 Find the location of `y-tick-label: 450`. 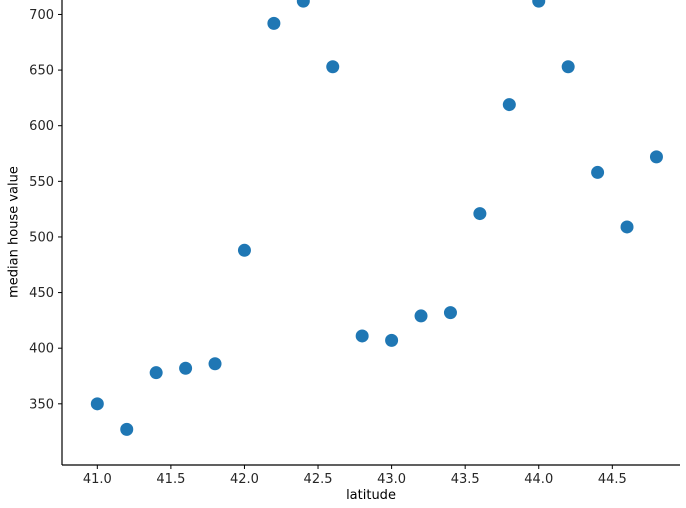

y-tick-label: 450 is located at coordinates (41, 293).